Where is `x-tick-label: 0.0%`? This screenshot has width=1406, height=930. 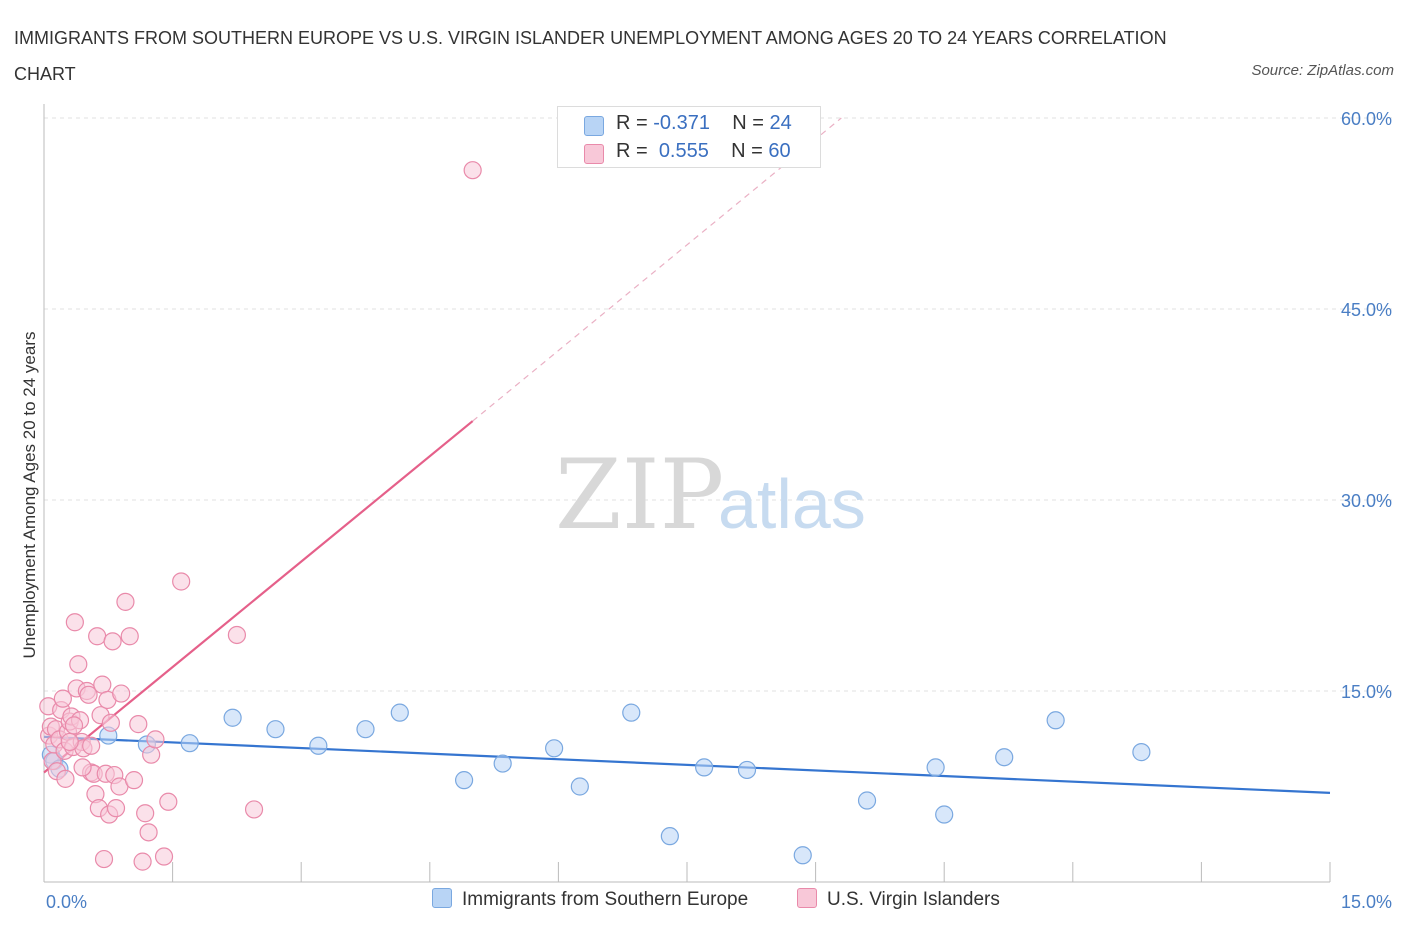 x-tick-label: 0.0% is located at coordinates (66, 902).